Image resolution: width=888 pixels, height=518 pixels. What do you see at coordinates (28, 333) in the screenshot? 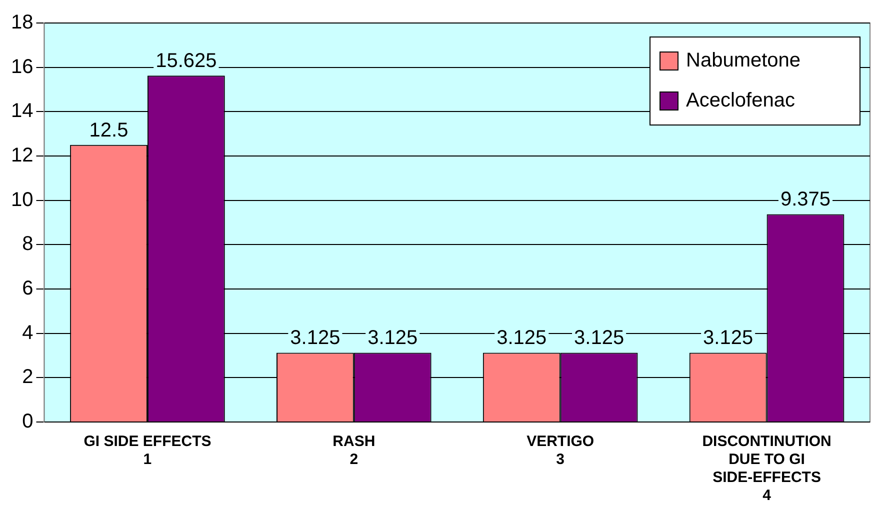
I see `y-tick-label: 4` at bounding box center [28, 333].